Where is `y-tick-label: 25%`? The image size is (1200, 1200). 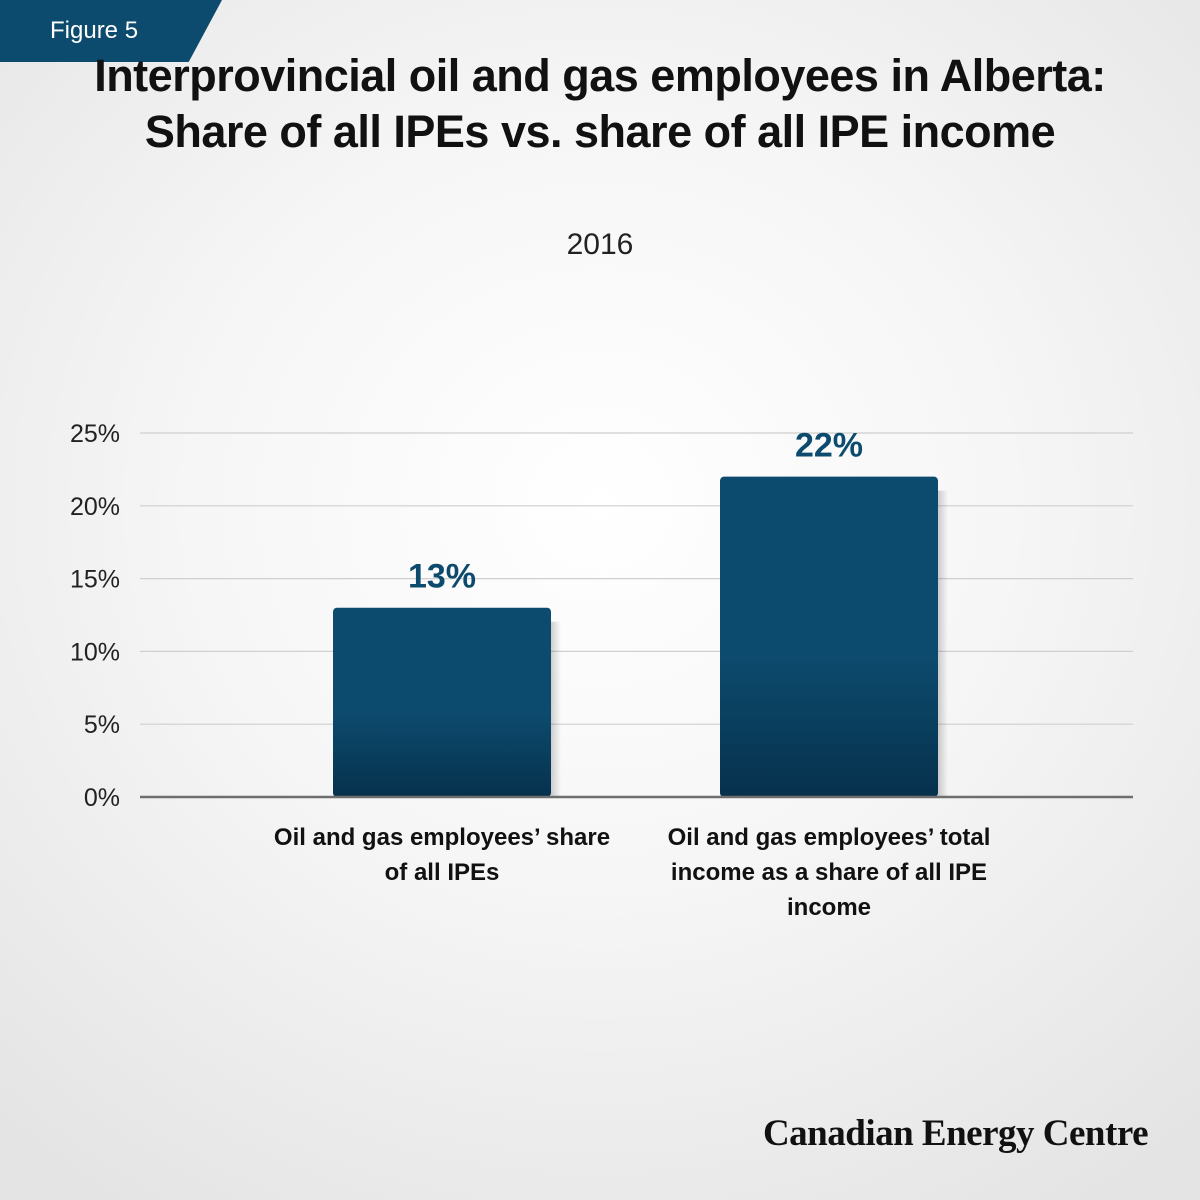
y-tick-label: 25% is located at coordinates (95, 434).